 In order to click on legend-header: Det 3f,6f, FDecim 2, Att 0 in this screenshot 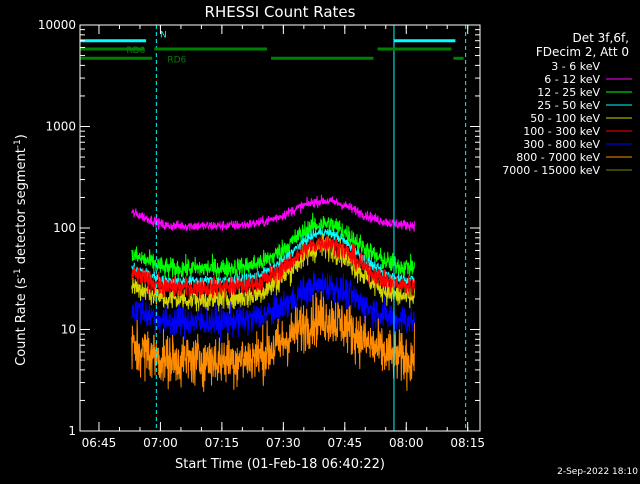, I will do `click(582, 45)`.